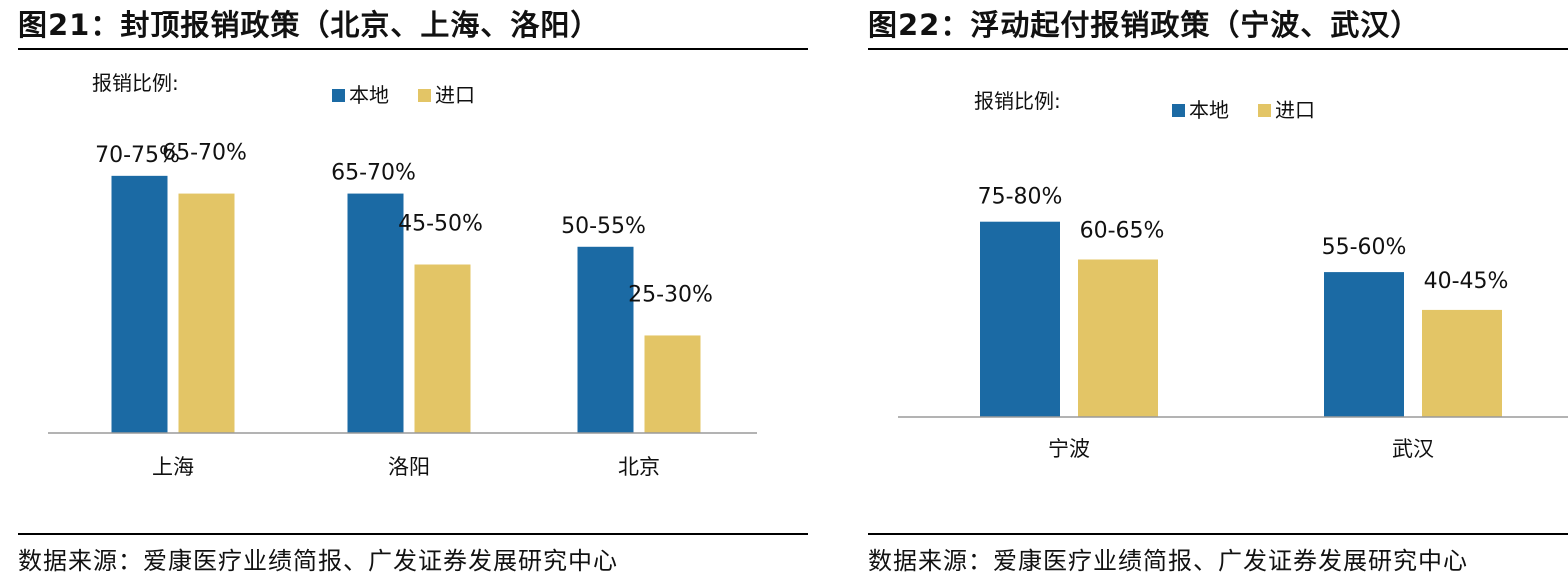 This screenshot has width=1568, height=587. Describe the element at coordinates (1364, 247) in the screenshot. I see `data-label: 55-60%` at that location.